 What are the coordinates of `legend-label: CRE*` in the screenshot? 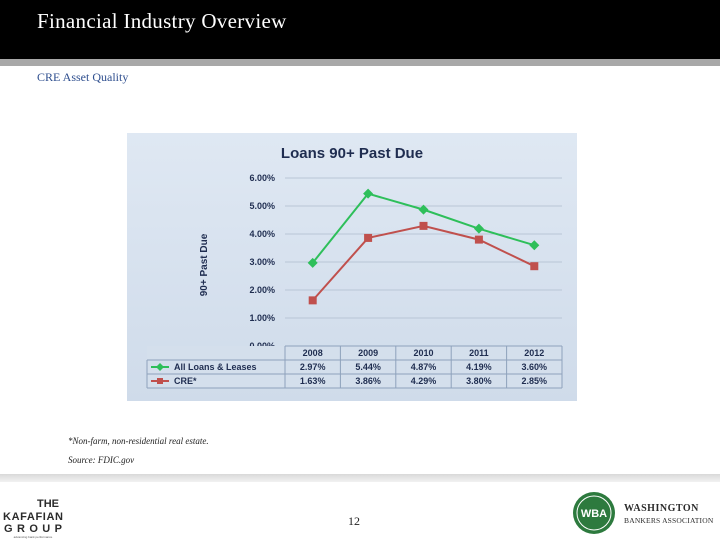 It's located at (185, 381).